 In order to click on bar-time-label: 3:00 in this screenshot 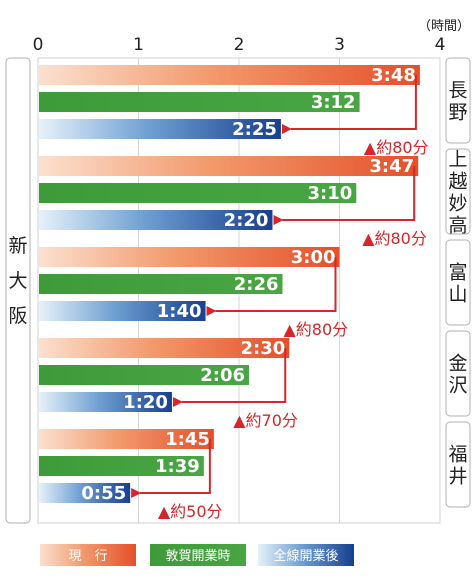, I will do `click(313, 257)`.